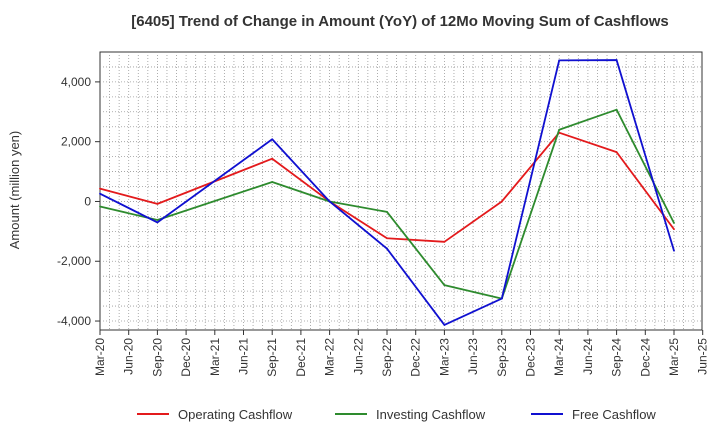 The image size is (720, 440). Describe the element at coordinates (416, 357) in the screenshot. I see `x-tick-label: Dec-22` at that location.